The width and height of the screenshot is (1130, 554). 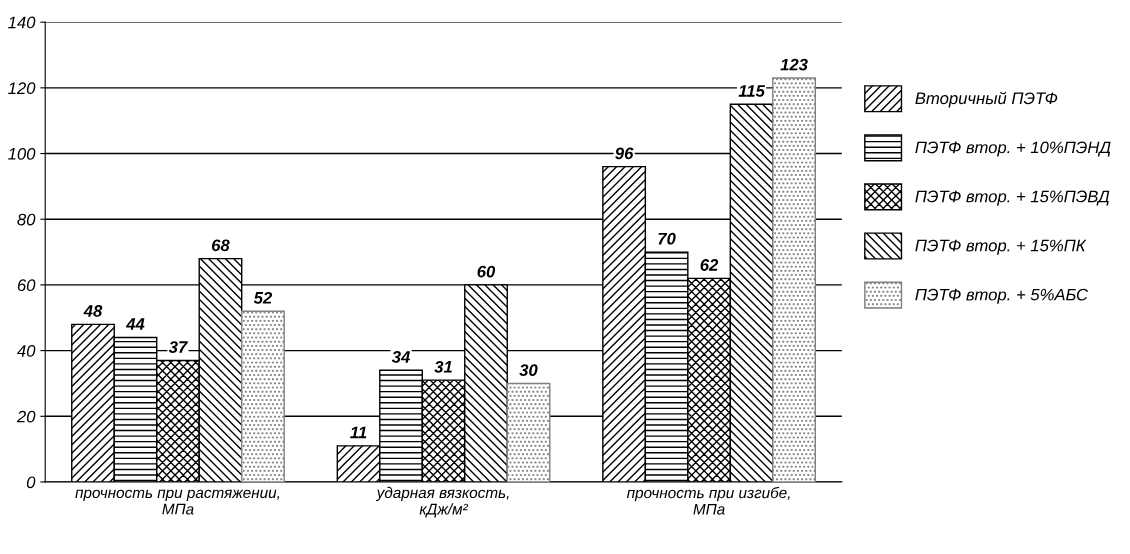 I want to click on data-label: 11, so click(x=358, y=432).